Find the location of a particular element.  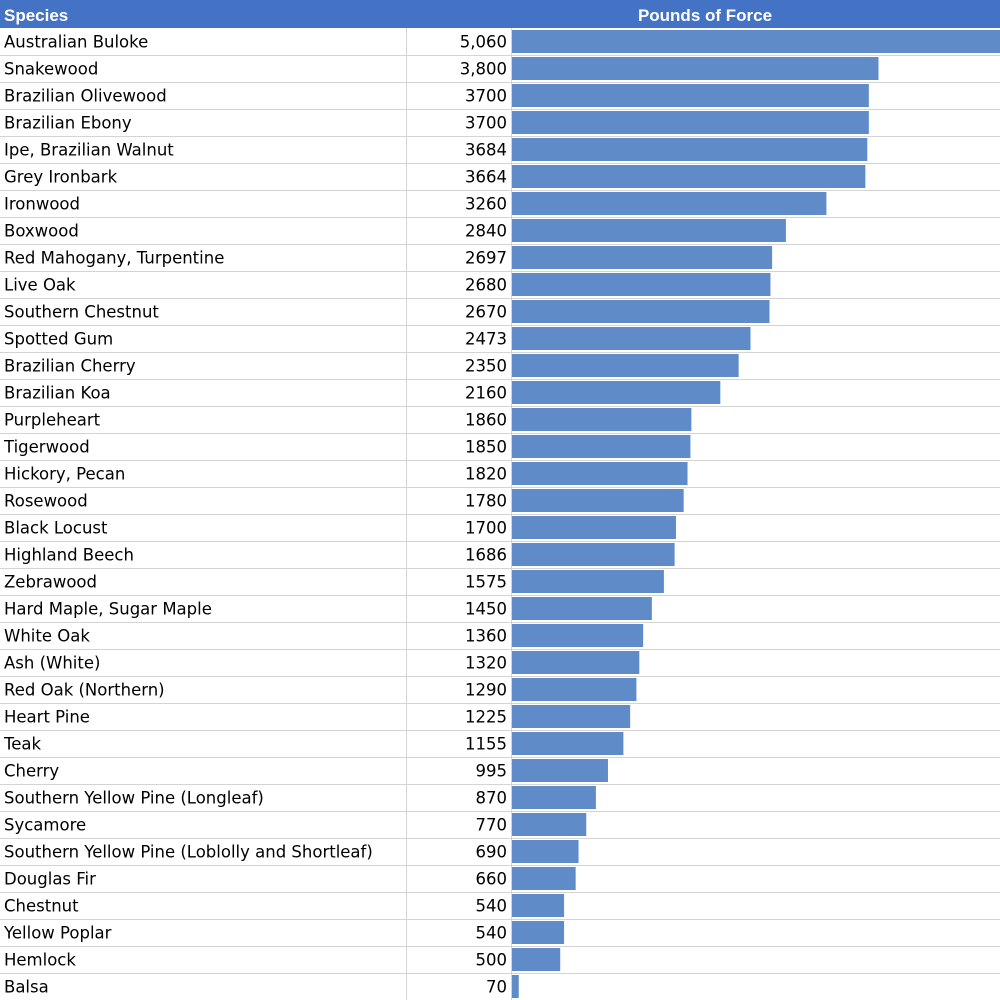

value-cell: 1225 is located at coordinates (486, 717).